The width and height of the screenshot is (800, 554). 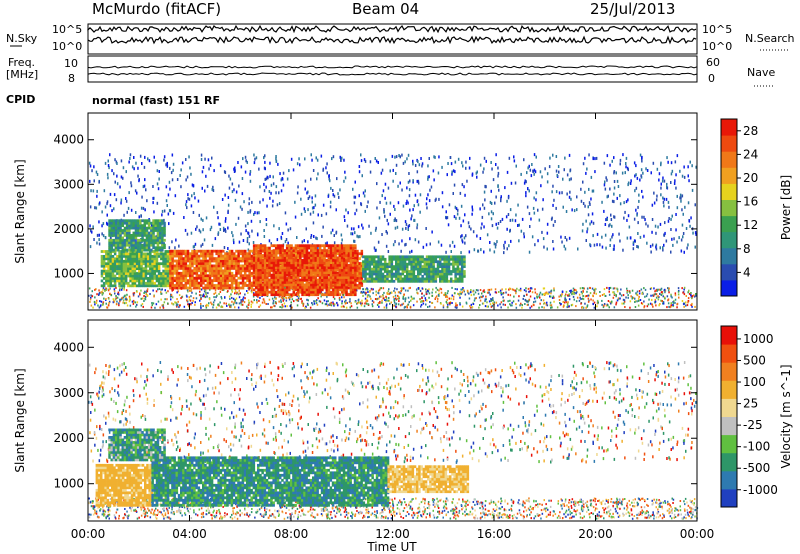 I want to click on mode-text: normal (fast) 151 RF, so click(x=156, y=100).